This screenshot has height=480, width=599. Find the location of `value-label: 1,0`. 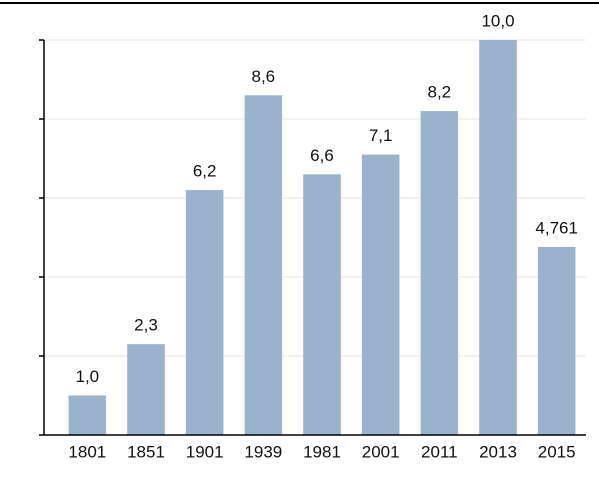

value-label: 1,0 is located at coordinates (88, 376).